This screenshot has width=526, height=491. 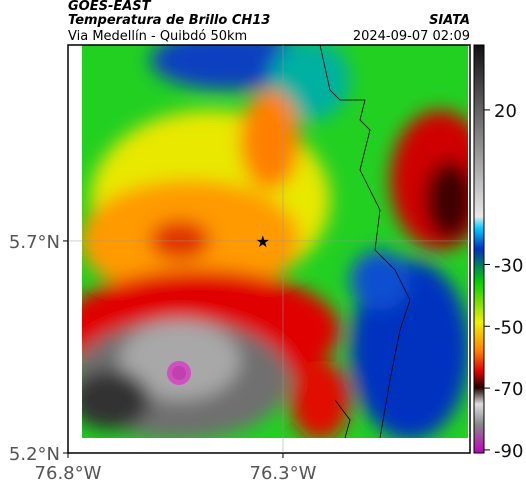 What do you see at coordinates (110, 7) in the screenshot?
I see `source: GOES-EAST` at bounding box center [110, 7].